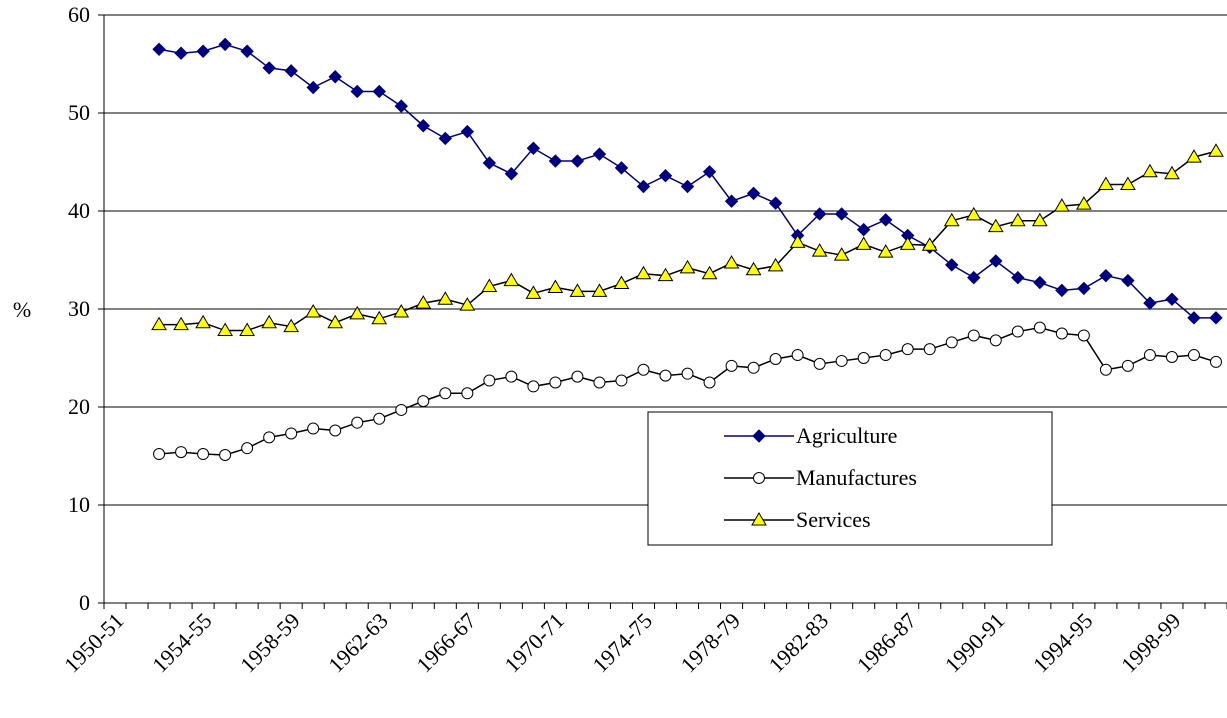 The image size is (1227, 718). I want to click on y-tick-label: 0, so click(84, 602).